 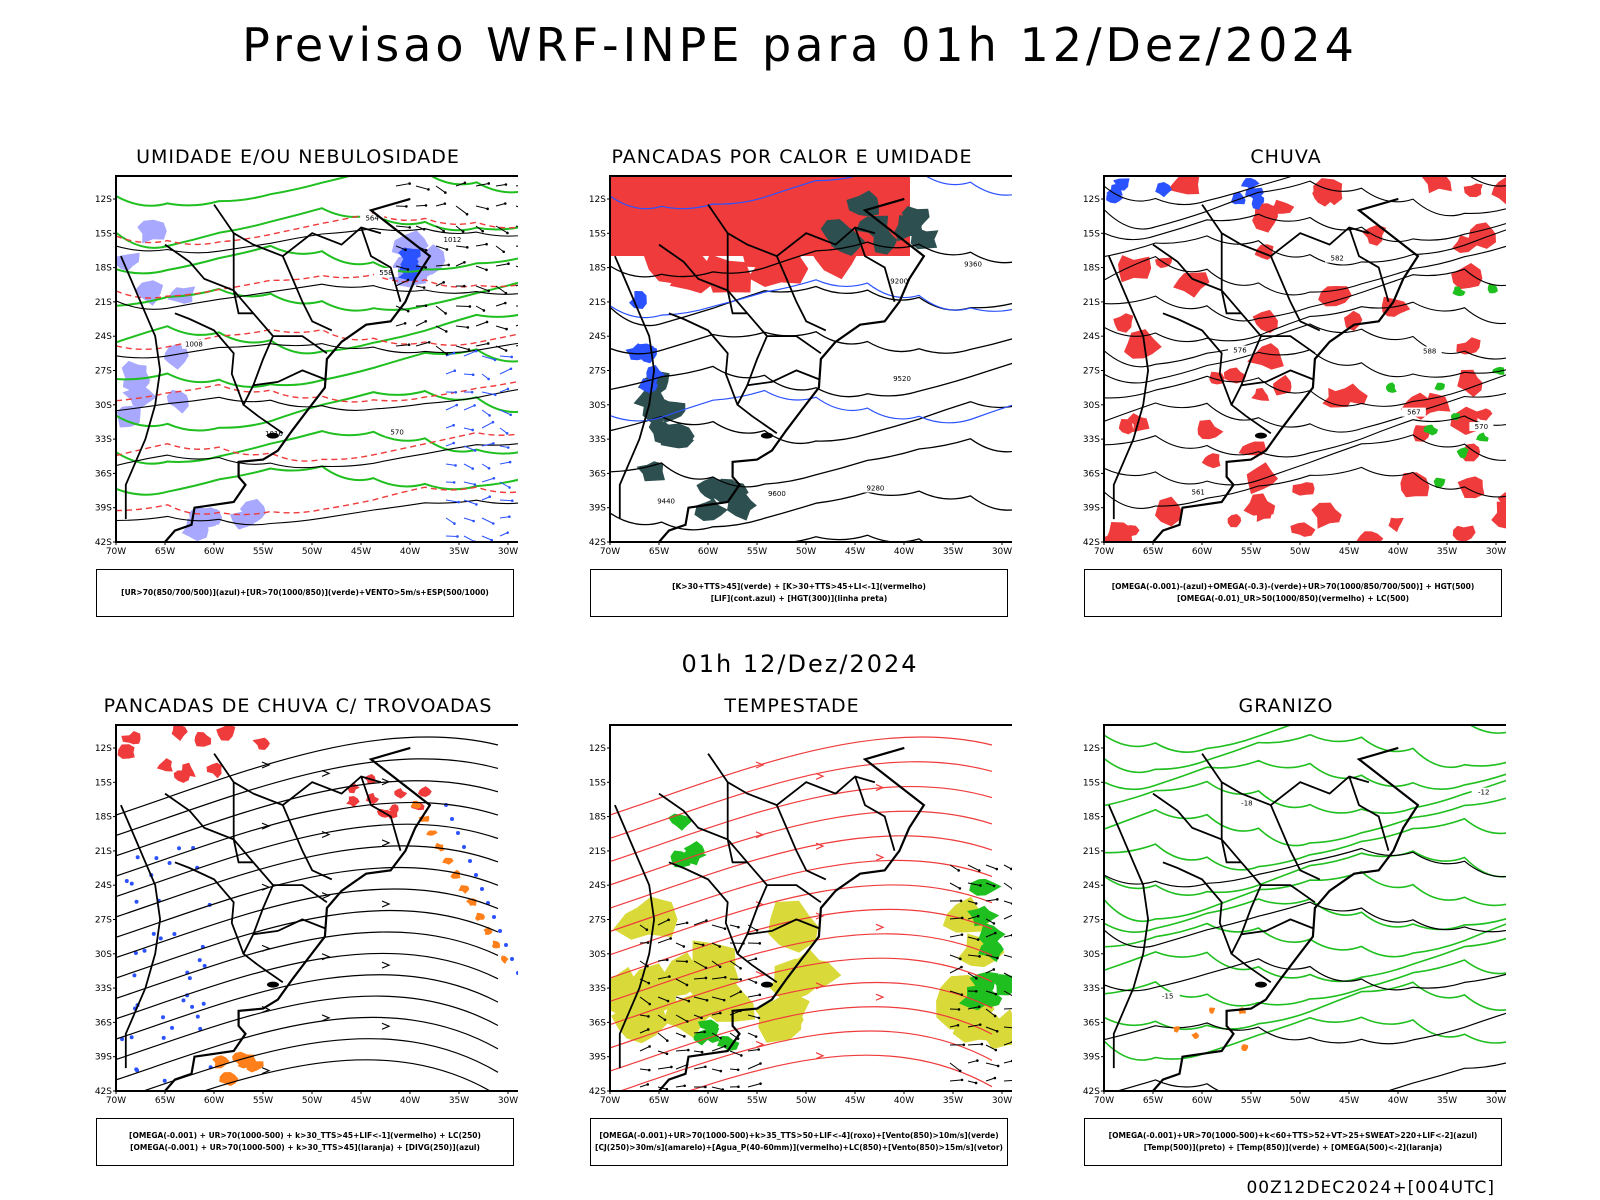 I want to click on lat-label: 24S, so click(x=597, y=886).